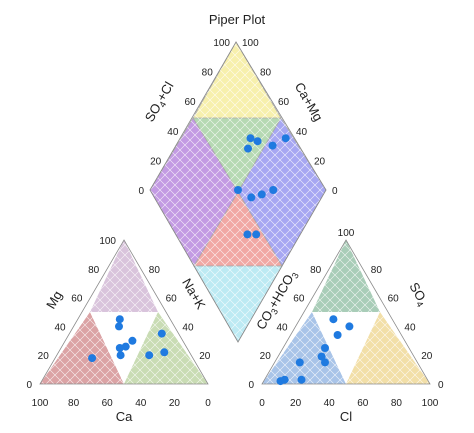 This screenshot has height=433, width=474. Describe the element at coordinates (309, 102) in the screenshot. I see `axis-label-ca-mg: Ca+Mg` at that location.